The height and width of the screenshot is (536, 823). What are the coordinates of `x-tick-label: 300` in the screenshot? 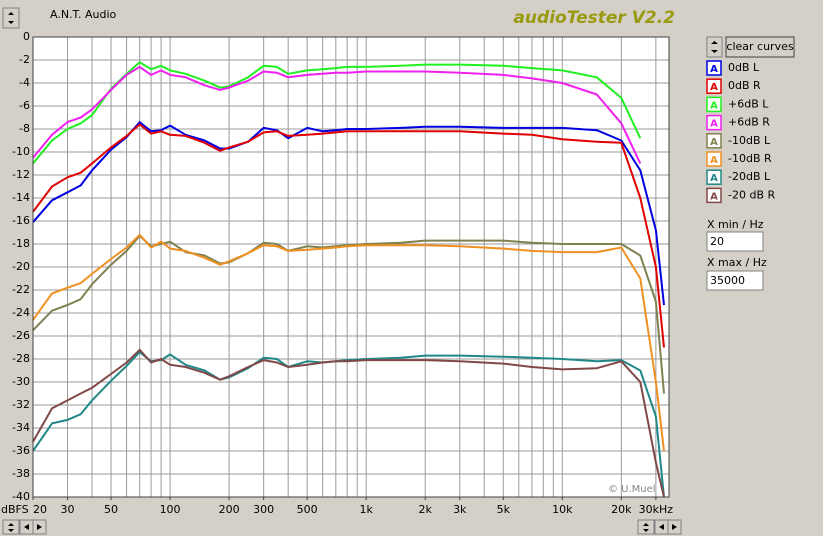 It's located at (263, 509).